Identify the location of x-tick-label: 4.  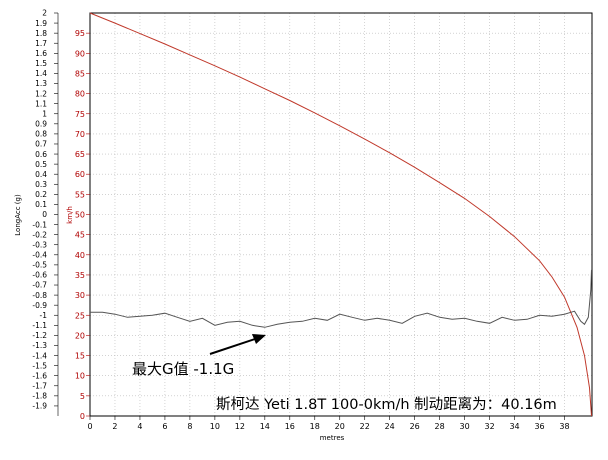
(139, 426).